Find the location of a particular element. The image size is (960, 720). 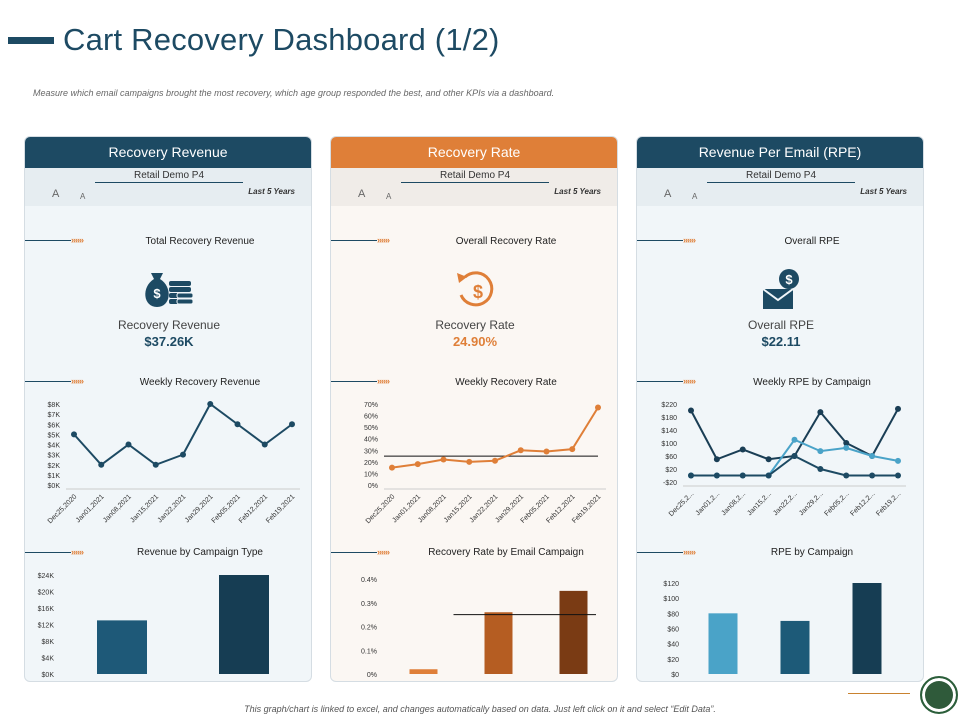

recovery-rate-by-email-campaign-chart: 0% 0.1% 0.2% 0.3% 0.4% is located at coordinates (474, 621).